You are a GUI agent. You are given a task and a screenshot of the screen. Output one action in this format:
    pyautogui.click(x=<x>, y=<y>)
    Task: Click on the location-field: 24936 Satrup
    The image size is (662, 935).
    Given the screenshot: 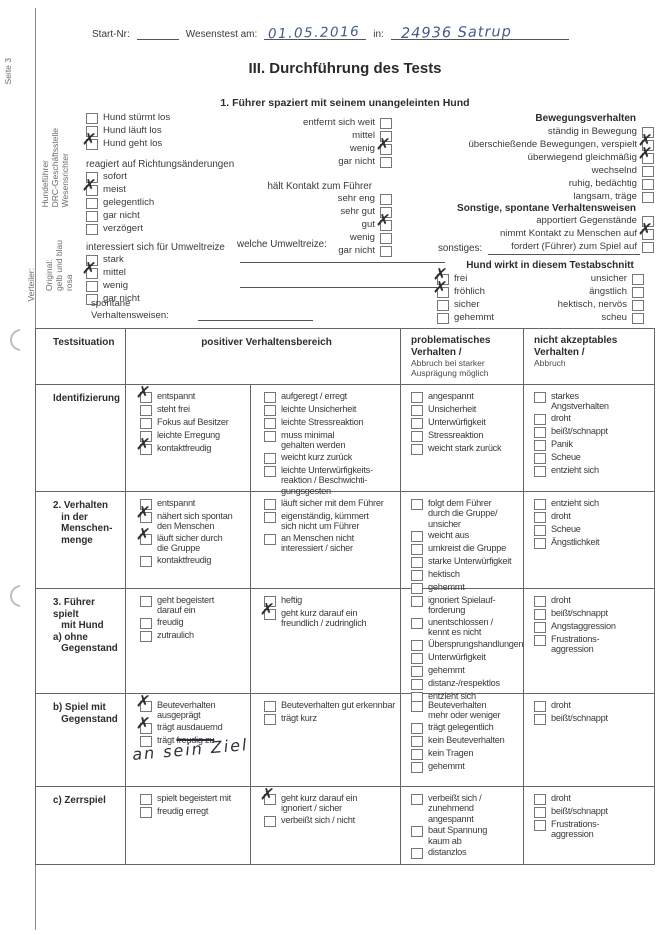 What is the action you would take?
    pyautogui.click(x=479, y=33)
    